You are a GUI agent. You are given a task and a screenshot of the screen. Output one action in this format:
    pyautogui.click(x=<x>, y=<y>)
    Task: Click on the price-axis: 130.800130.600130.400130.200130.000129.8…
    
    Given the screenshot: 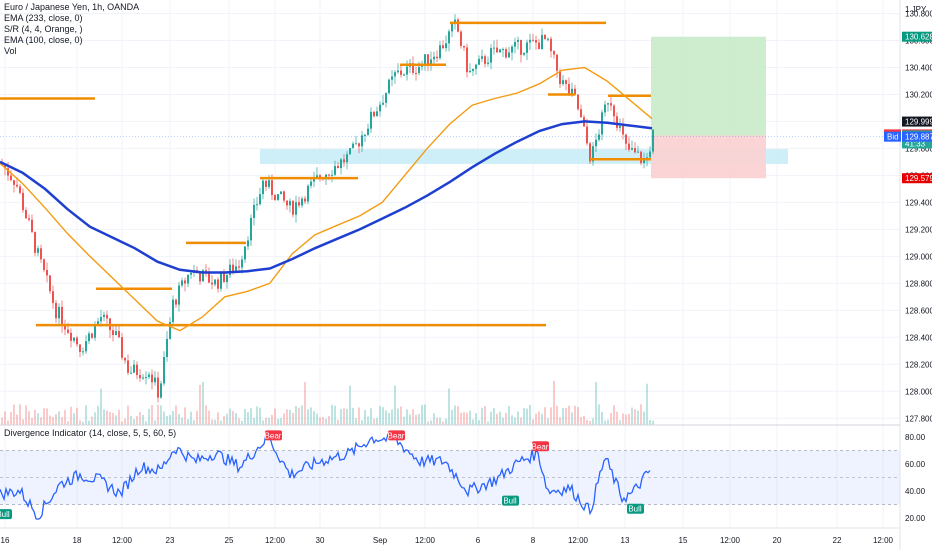 What is the action you would take?
    pyautogui.click(x=918, y=216)
    